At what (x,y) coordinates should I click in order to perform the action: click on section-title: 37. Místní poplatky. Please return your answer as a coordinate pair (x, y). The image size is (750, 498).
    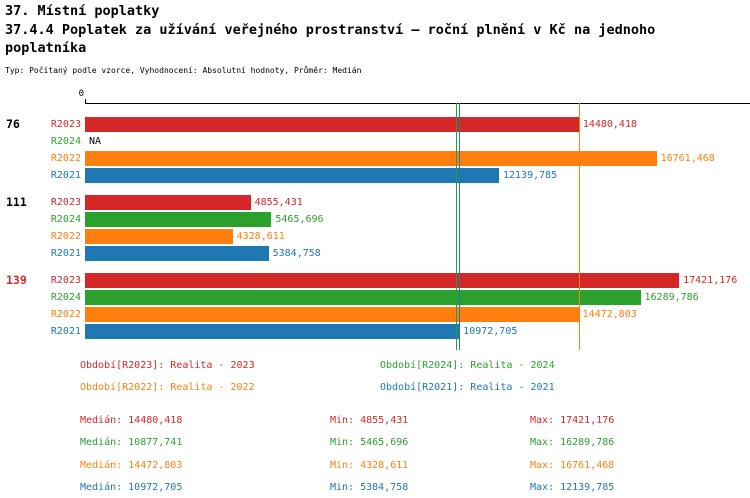
    Looking at the image, I should click on (82, 11).